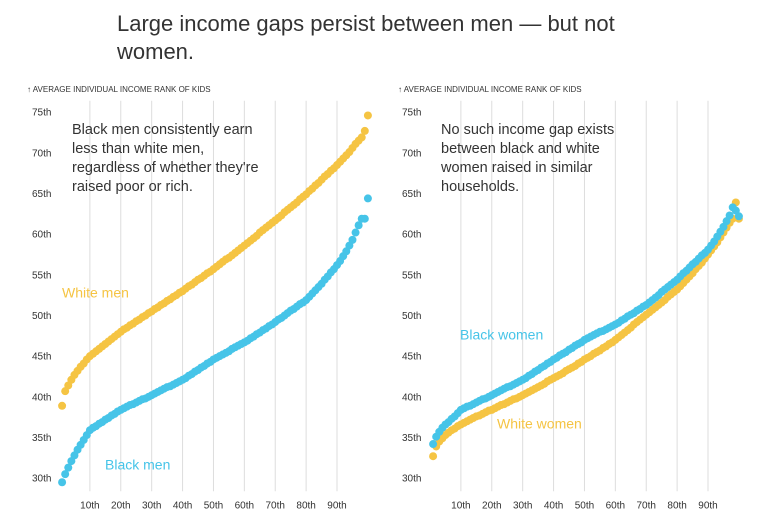  I want to click on series-label: Black women, so click(501, 335).